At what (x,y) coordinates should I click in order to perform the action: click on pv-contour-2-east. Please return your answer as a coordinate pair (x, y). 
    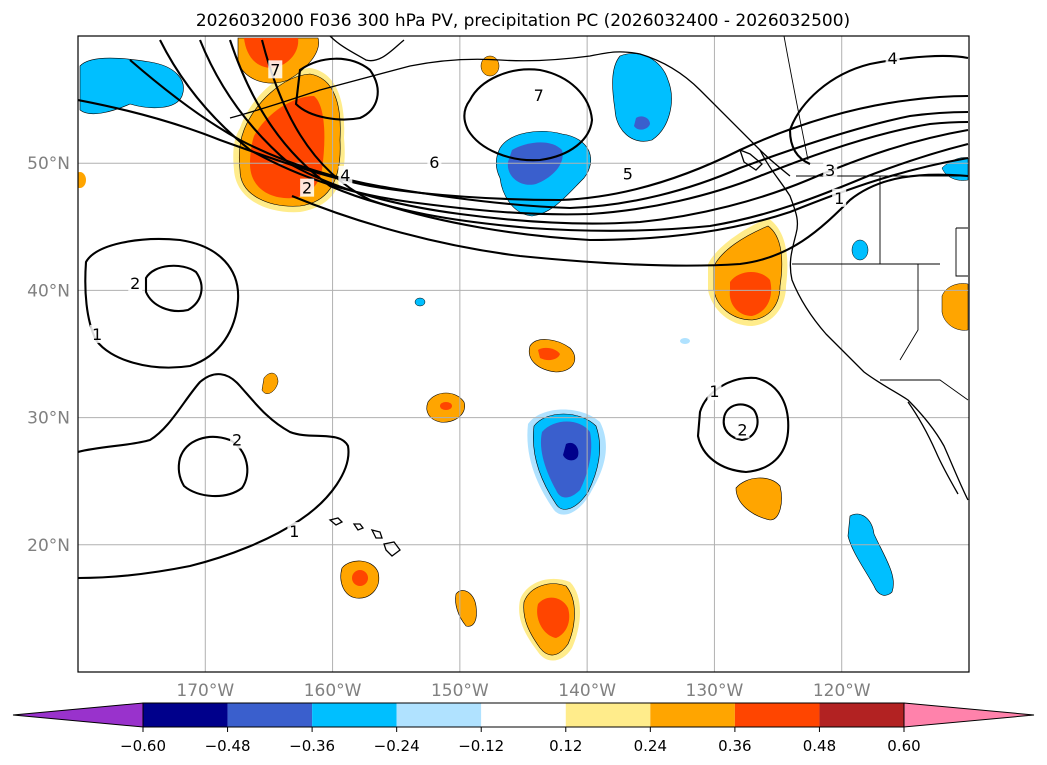
    Looking at the image, I should click on (740, 422).